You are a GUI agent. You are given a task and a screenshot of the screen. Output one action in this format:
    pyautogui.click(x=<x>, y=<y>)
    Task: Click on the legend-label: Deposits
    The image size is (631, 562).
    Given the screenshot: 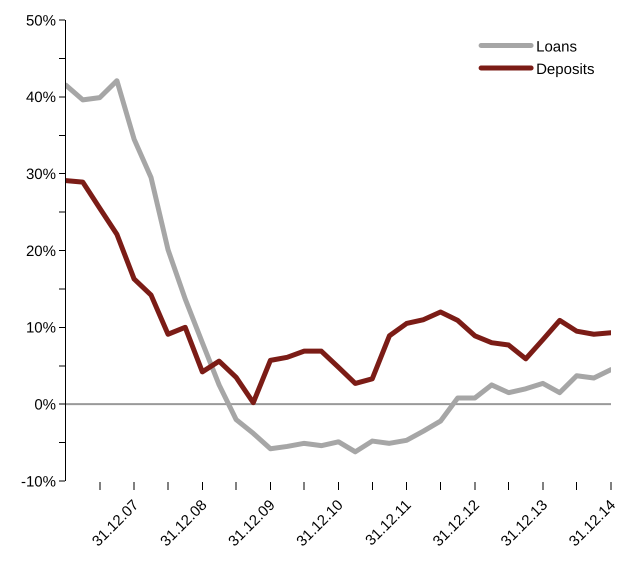 What is the action you would take?
    pyautogui.click(x=565, y=69)
    